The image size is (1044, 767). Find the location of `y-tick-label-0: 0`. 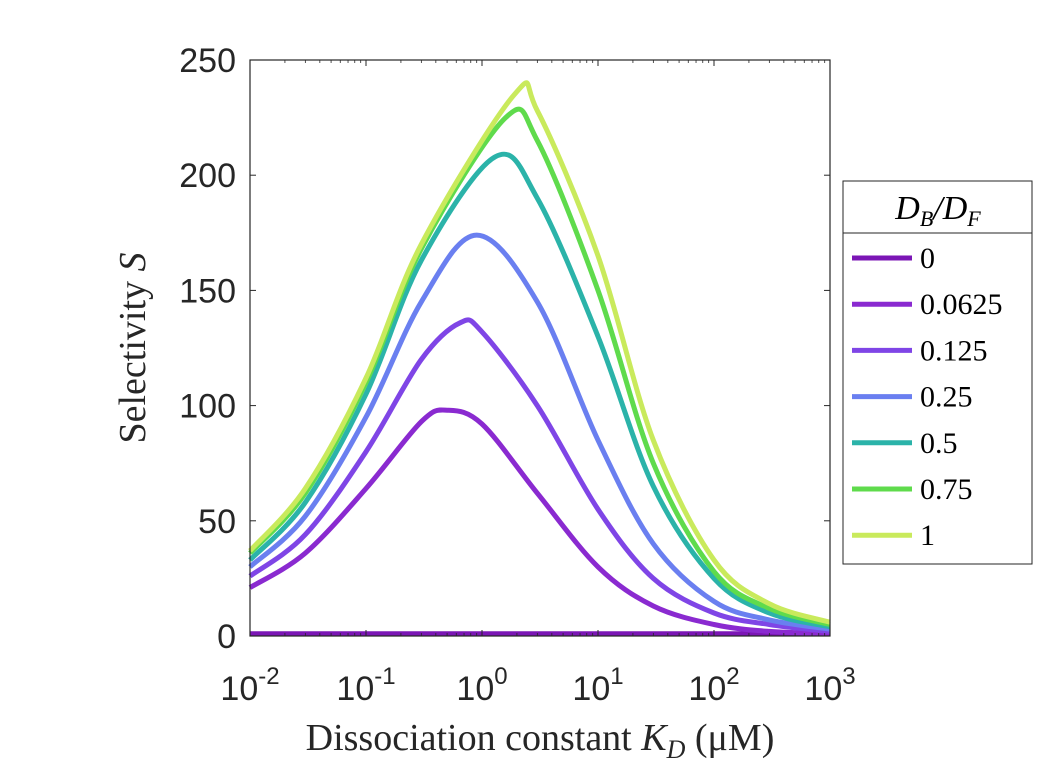

y-tick-label-0: 0 is located at coordinates (226, 637).